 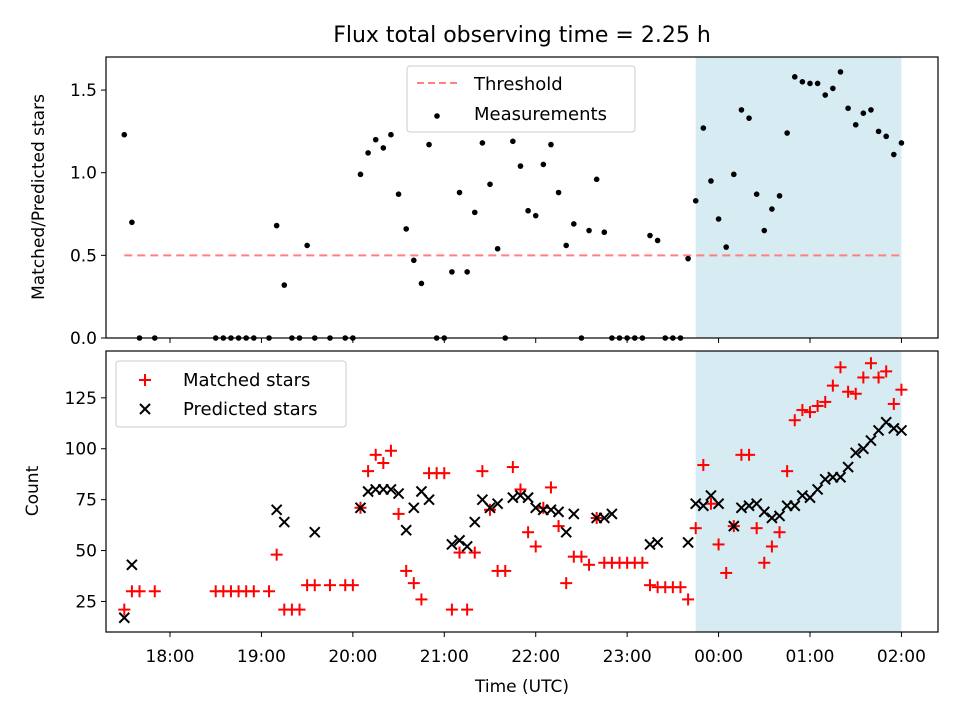 I want to click on legend-frame, so click(x=521, y=99).